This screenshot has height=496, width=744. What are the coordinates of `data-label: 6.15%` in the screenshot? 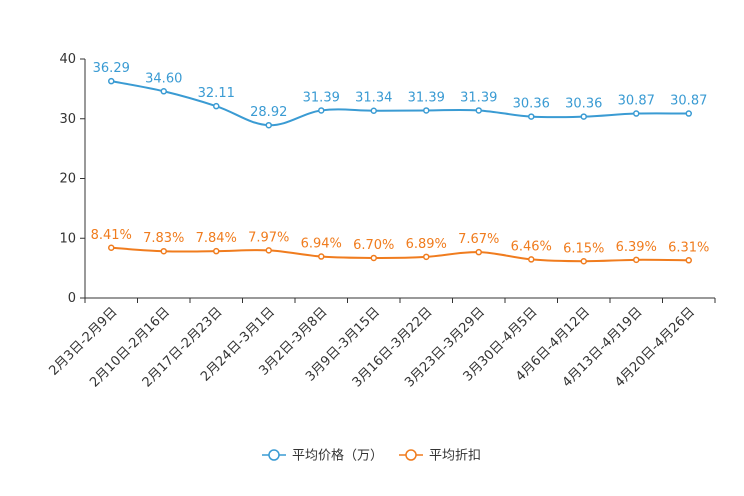 It's located at (583, 248).